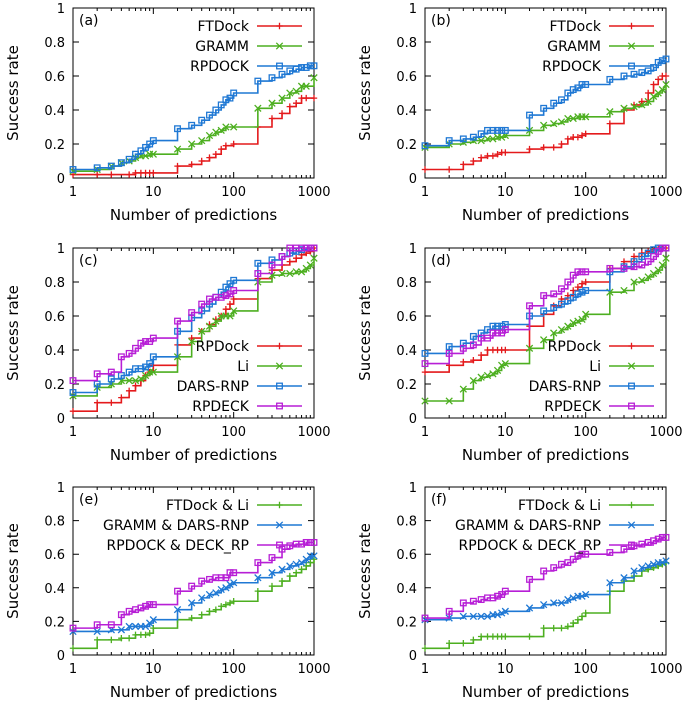 The height and width of the screenshot is (704, 685). I want to click on series-rpdock-deck-rp, so click(193, 585).